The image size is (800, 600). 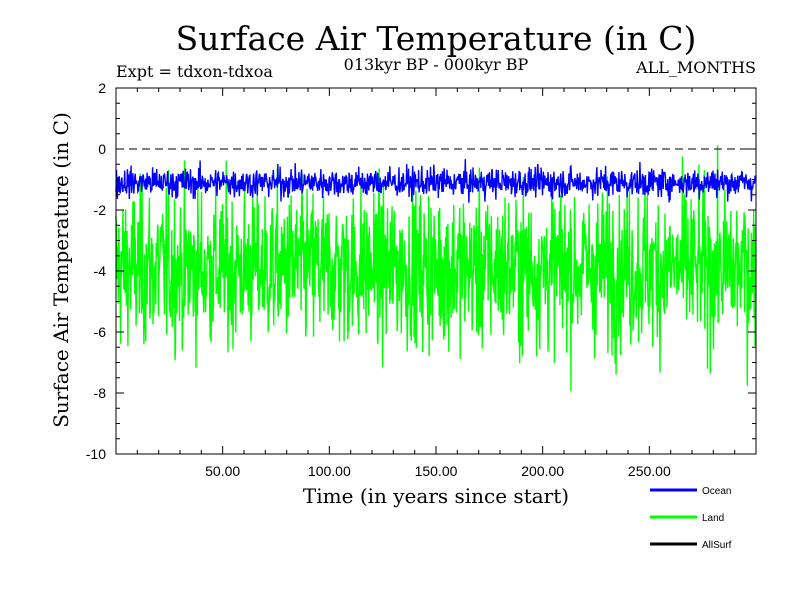 I want to click on x-tick-label: 250.00, so click(x=649, y=471).